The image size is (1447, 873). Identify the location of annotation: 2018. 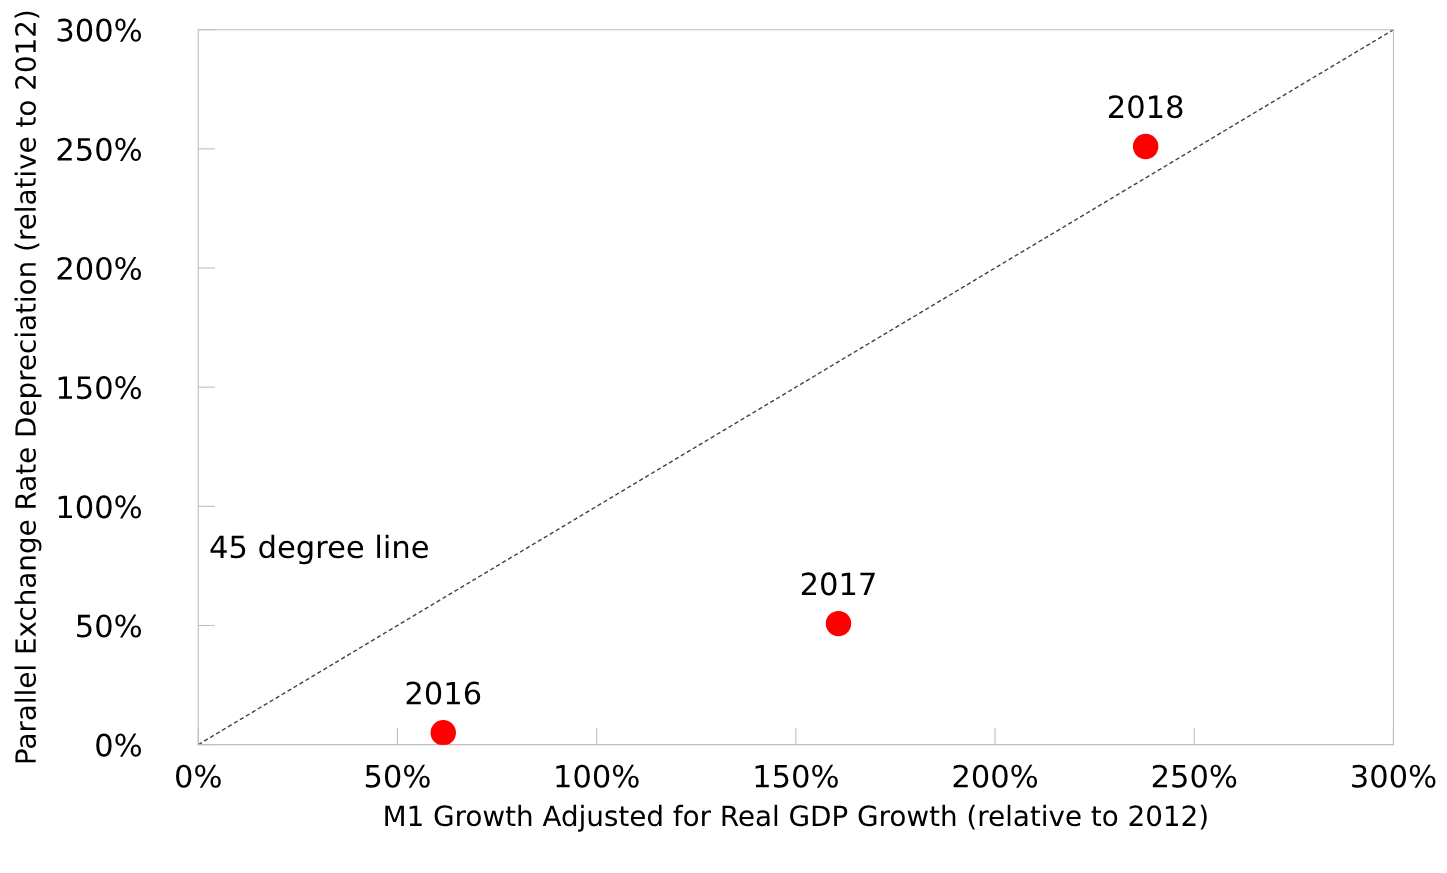
(1146, 107).